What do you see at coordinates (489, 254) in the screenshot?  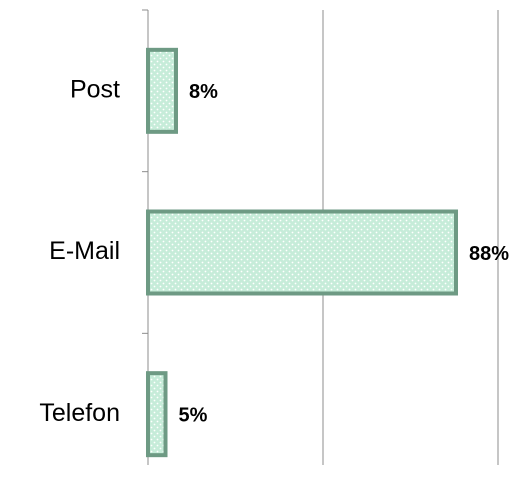 I see `data-label: 88%` at bounding box center [489, 254].